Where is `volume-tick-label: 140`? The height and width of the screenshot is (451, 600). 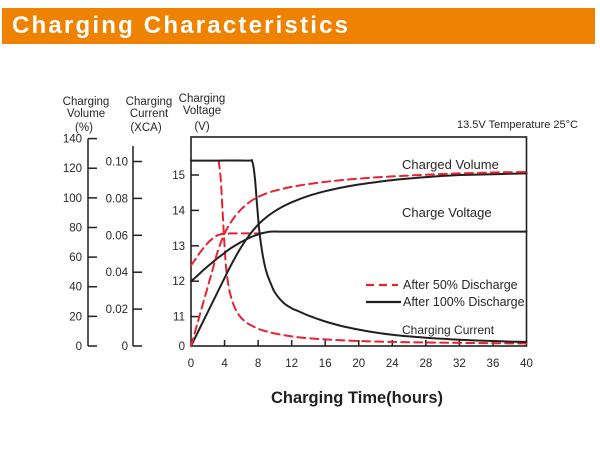 volume-tick-label: 140 is located at coordinates (72, 140).